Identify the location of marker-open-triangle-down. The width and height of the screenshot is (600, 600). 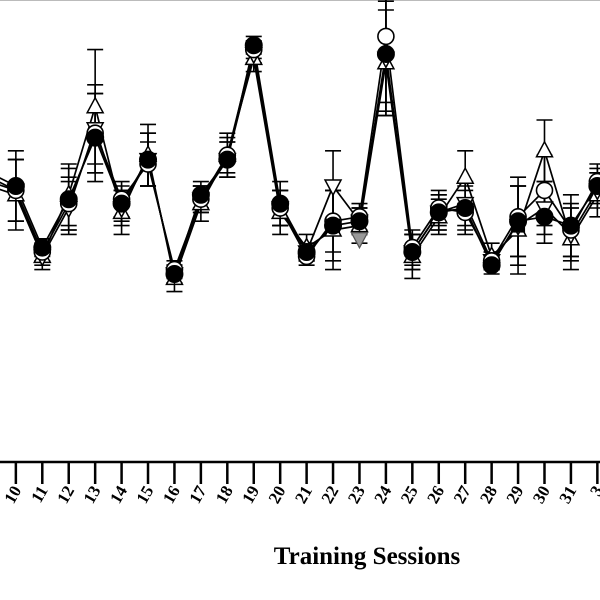
(333, 188).